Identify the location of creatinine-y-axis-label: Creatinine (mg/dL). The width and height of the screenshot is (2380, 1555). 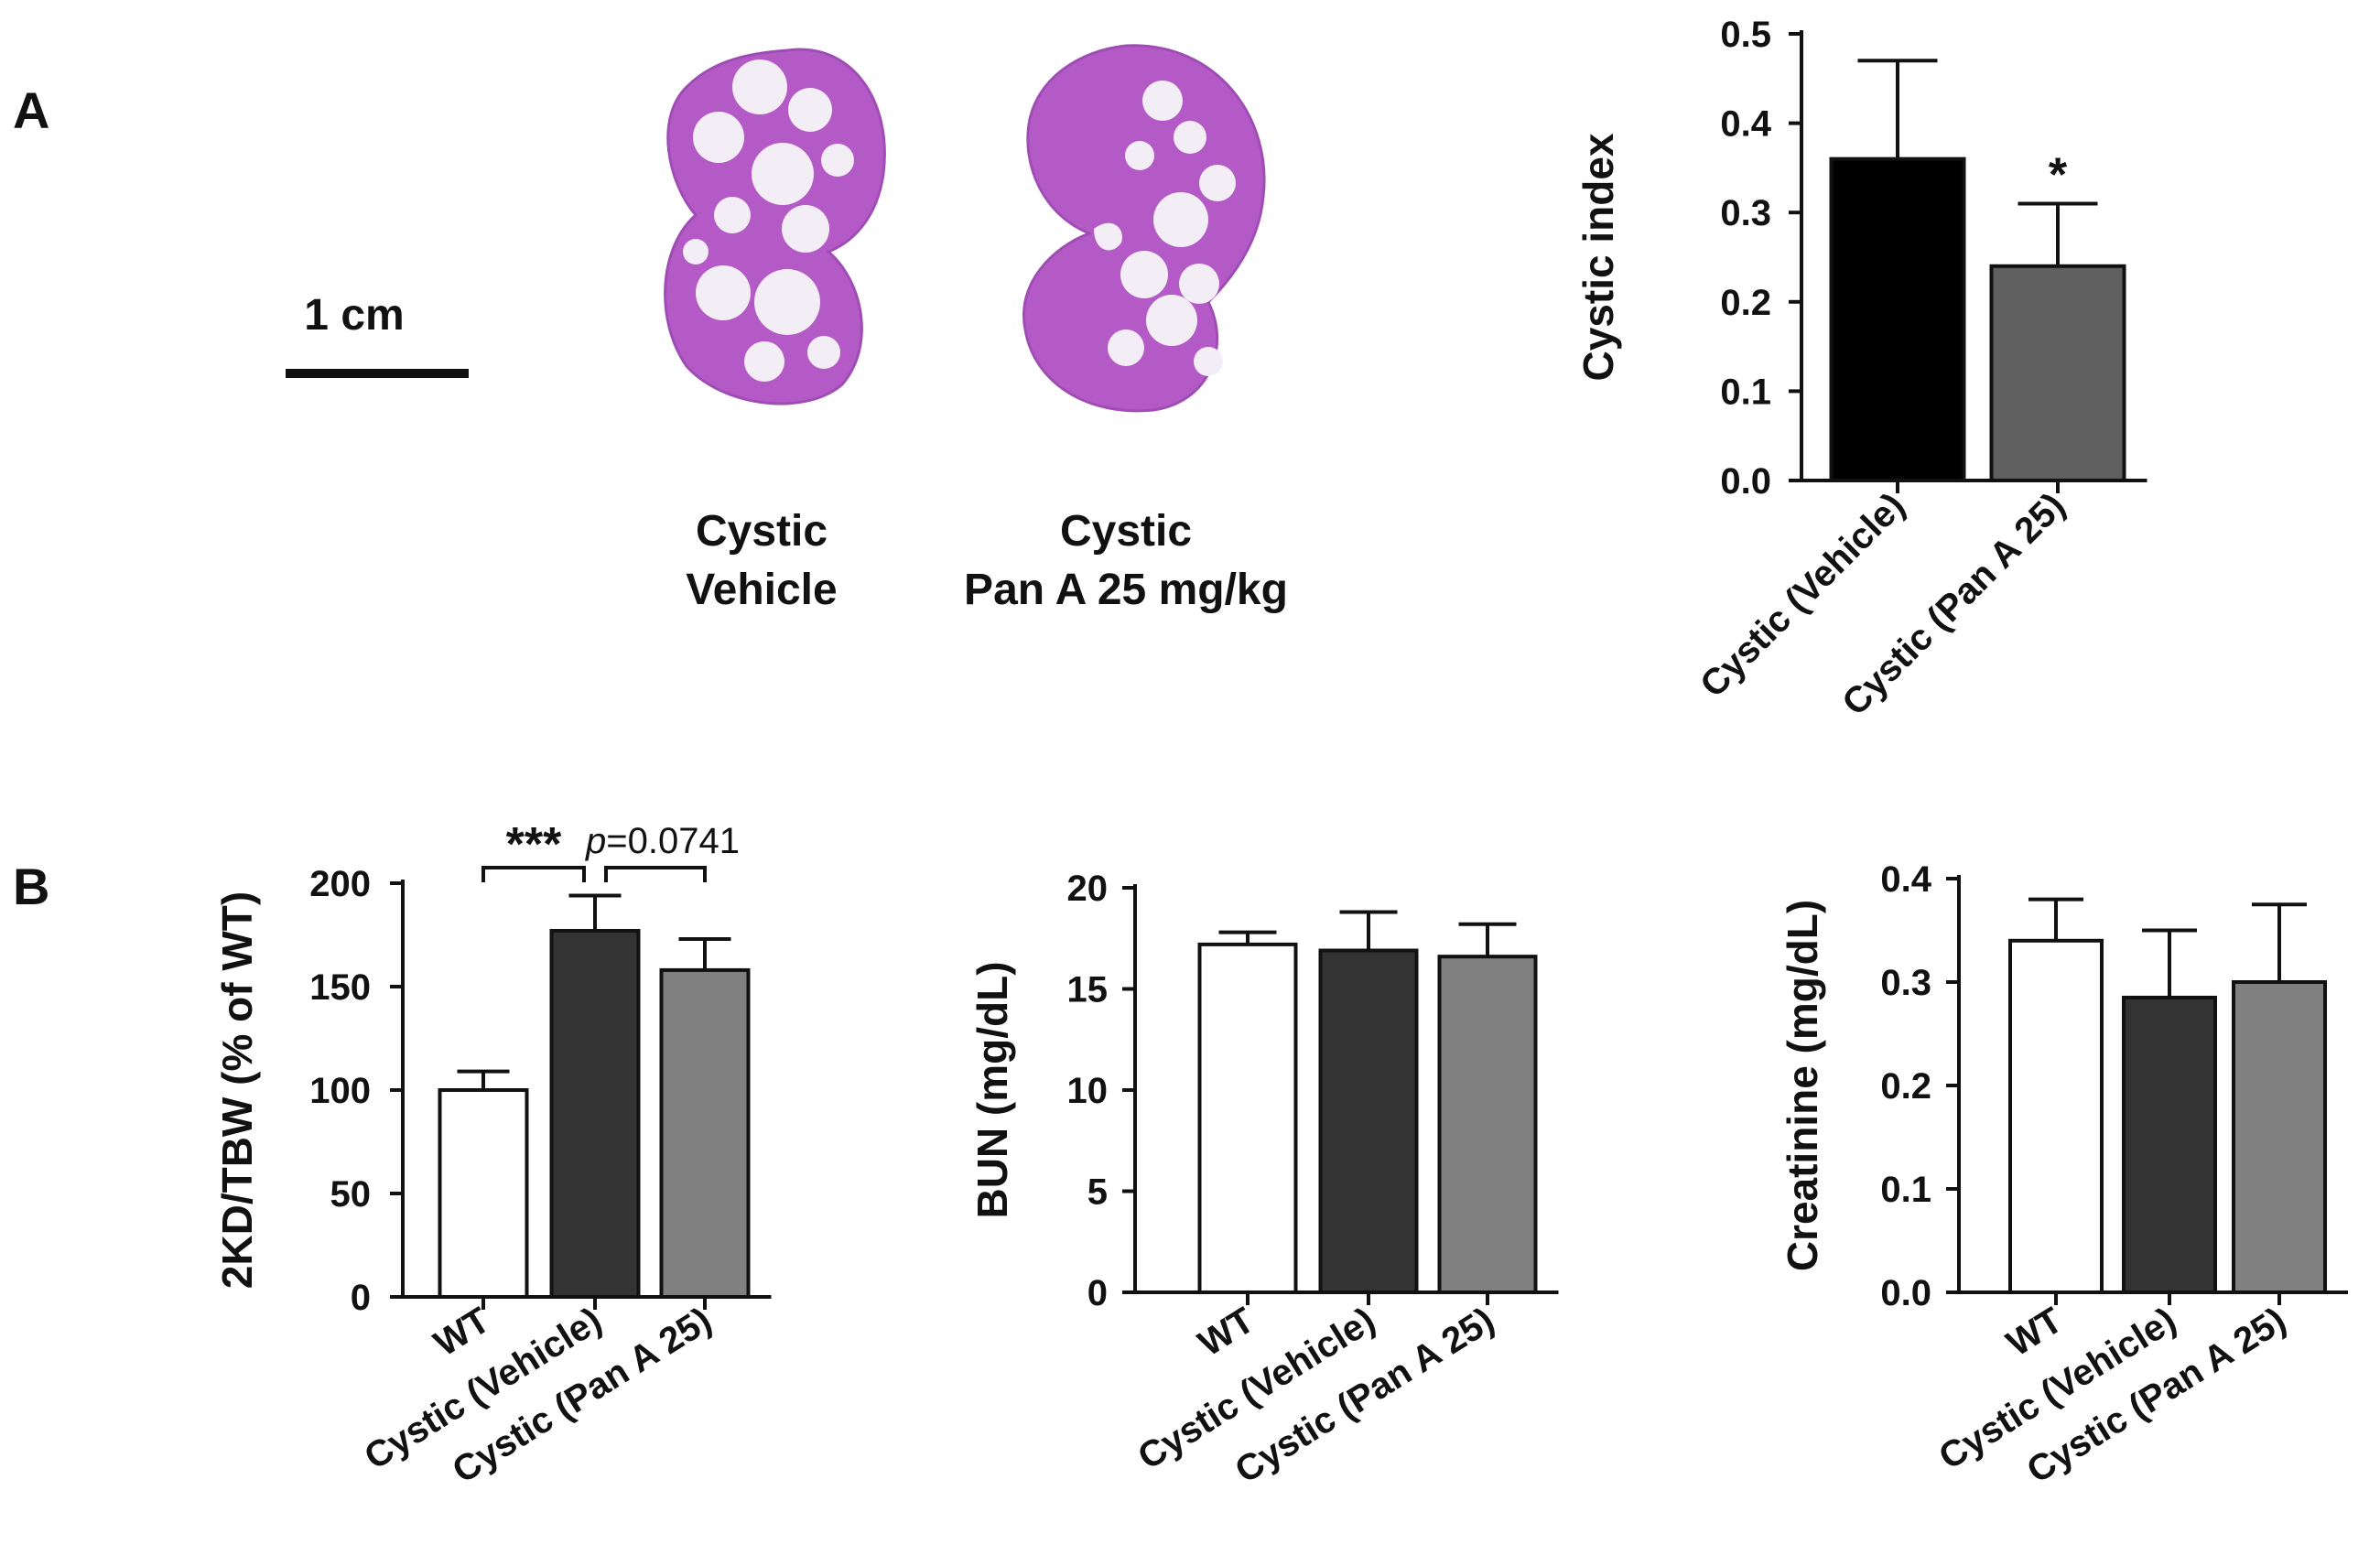
(1802, 1085).